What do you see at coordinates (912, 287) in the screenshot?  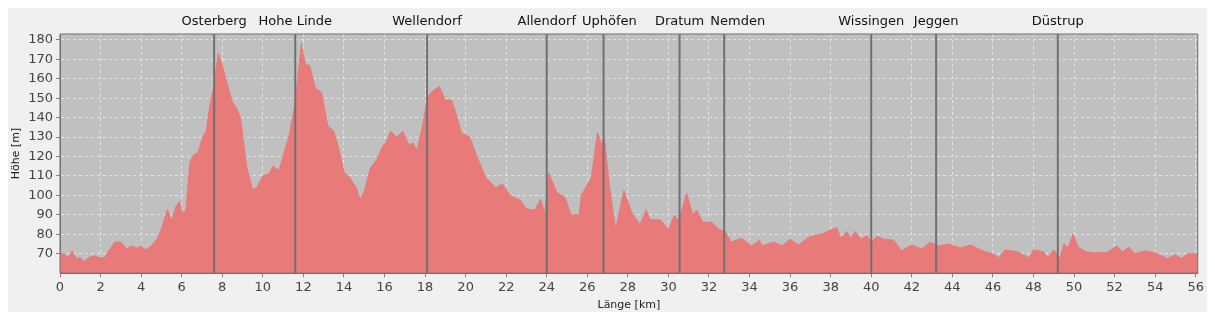 I see `x-tick-label: 42` at bounding box center [912, 287].